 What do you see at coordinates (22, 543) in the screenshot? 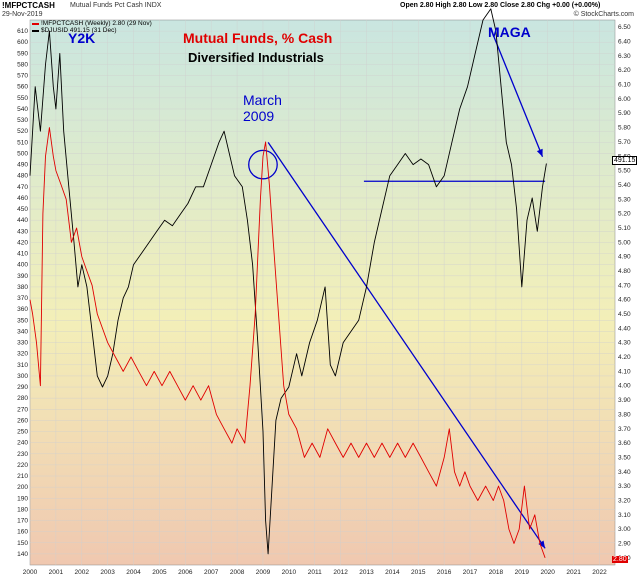
I see `left-tick-label: 150` at bounding box center [22, 543].